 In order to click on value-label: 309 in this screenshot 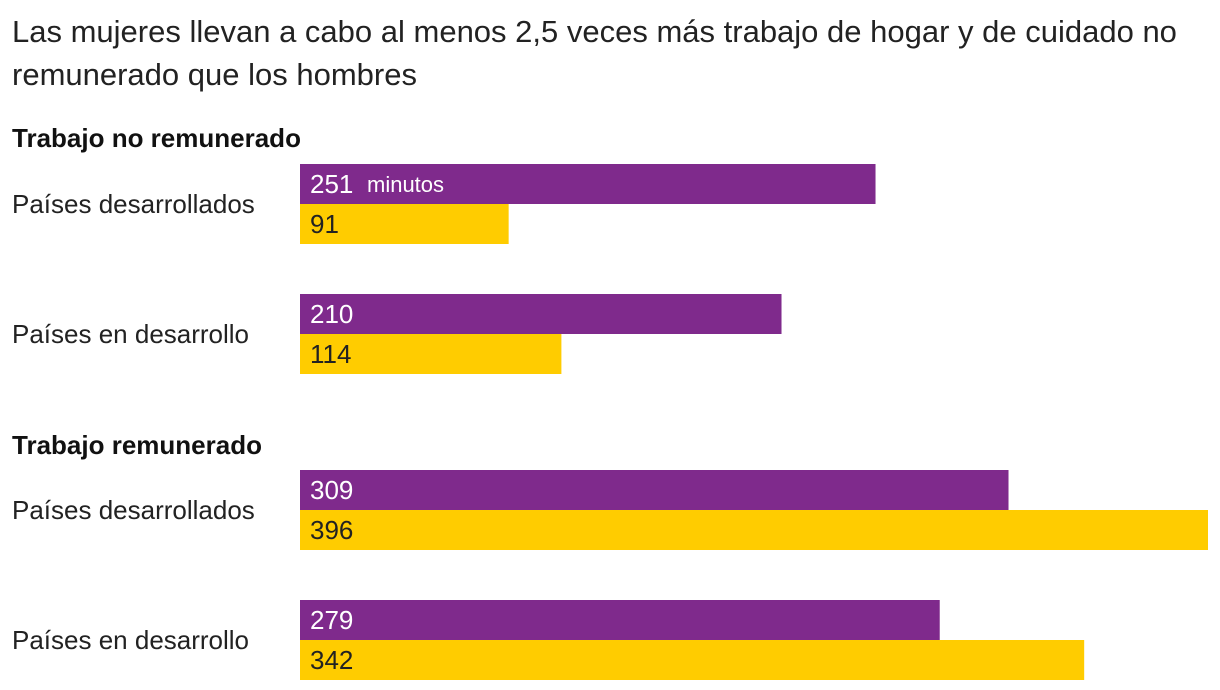, I will do `click(331, 490)`.